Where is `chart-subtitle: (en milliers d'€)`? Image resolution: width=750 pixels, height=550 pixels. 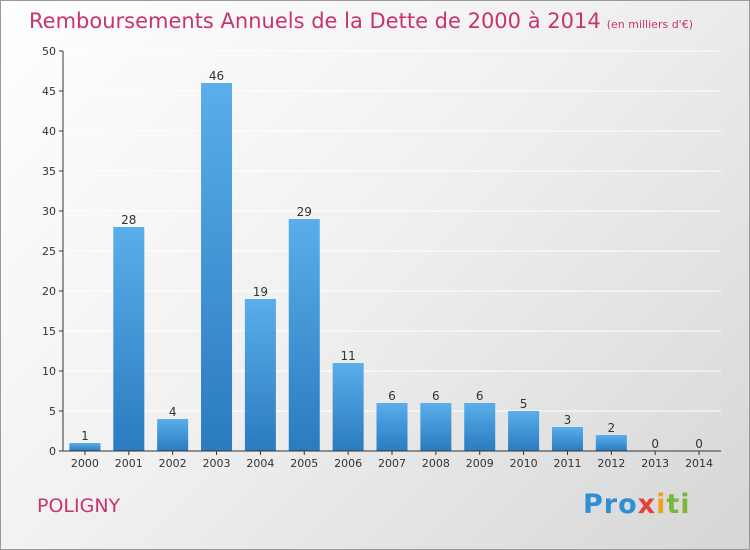 chart-subtitle: (en milliers d'€) is located at coordinates (649, 24).